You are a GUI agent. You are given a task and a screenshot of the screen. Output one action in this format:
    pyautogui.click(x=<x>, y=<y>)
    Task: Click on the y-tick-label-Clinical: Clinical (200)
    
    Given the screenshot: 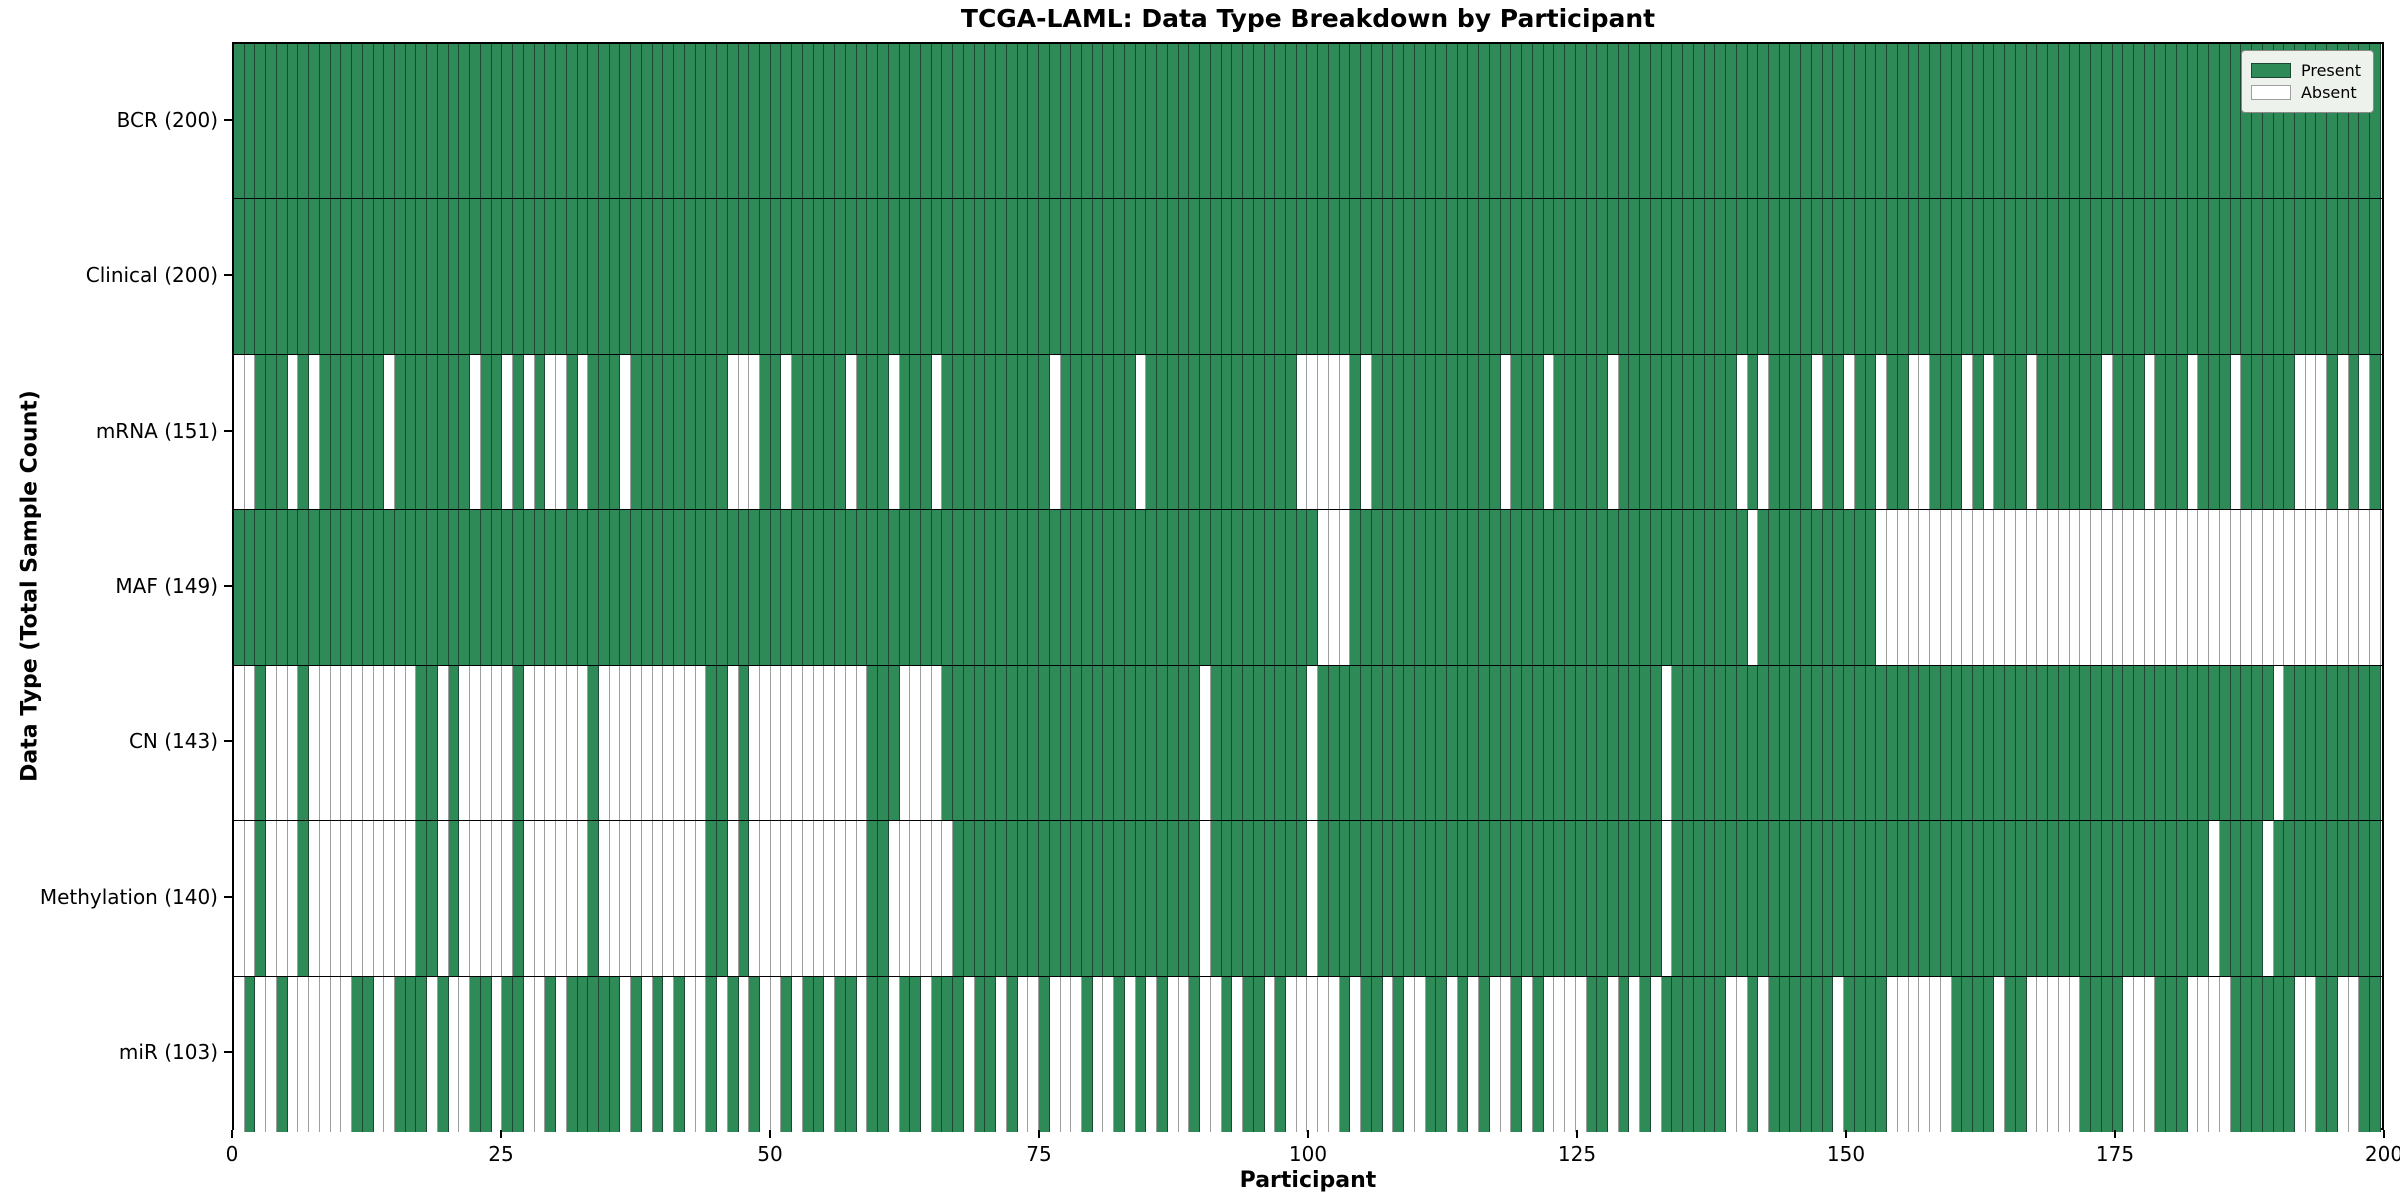 What is the action you would take?
    pyautogui.click(x=151, y=275)
    